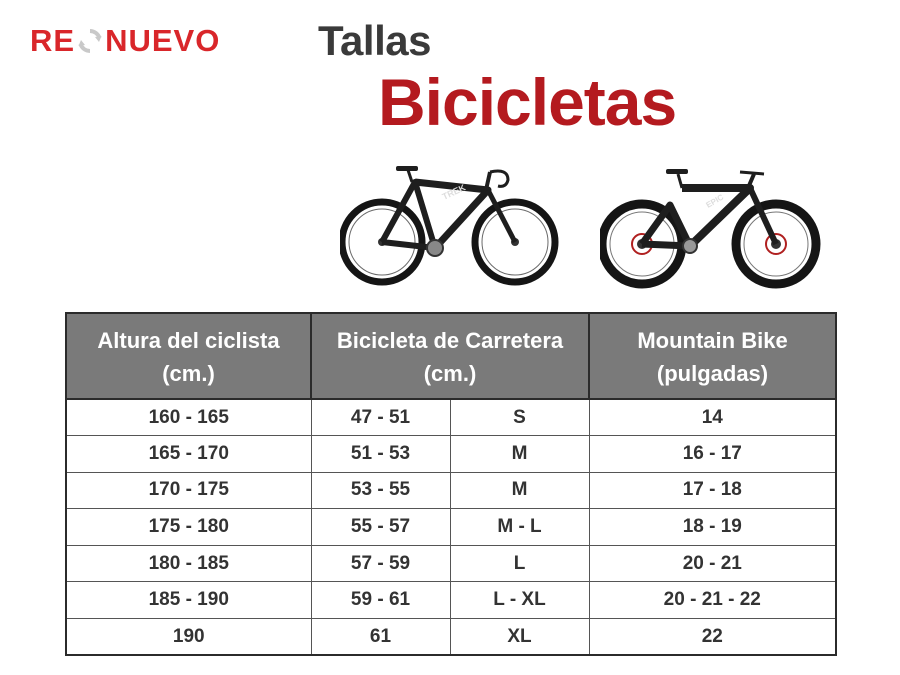  What do you see at coordinates (188, 637) in the screenshot?
I see `cell-rider-height: 190` at bounding box center [188, 637].